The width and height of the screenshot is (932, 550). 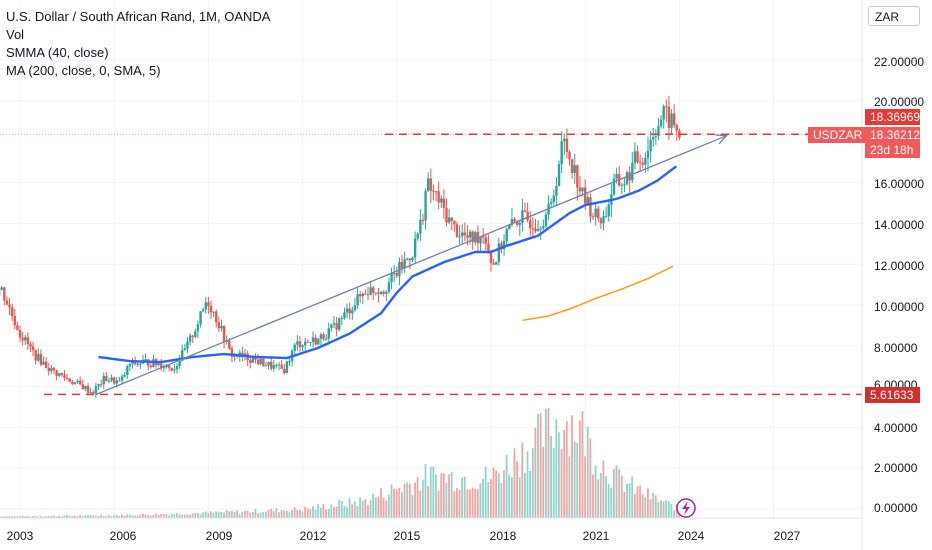 I want to click on indicator-ma: MA (200, close, 0, SMA, 5), so click(x=83, y=70).